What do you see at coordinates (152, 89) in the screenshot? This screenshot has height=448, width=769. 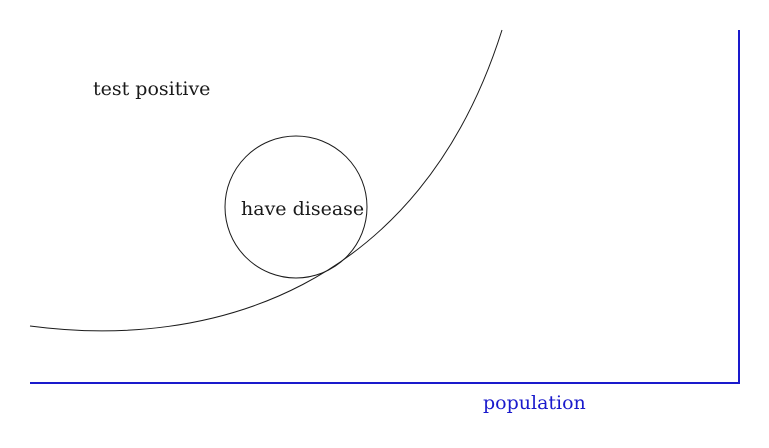 I see `test-positive-label: test positive` at bounding box center [152, 89].